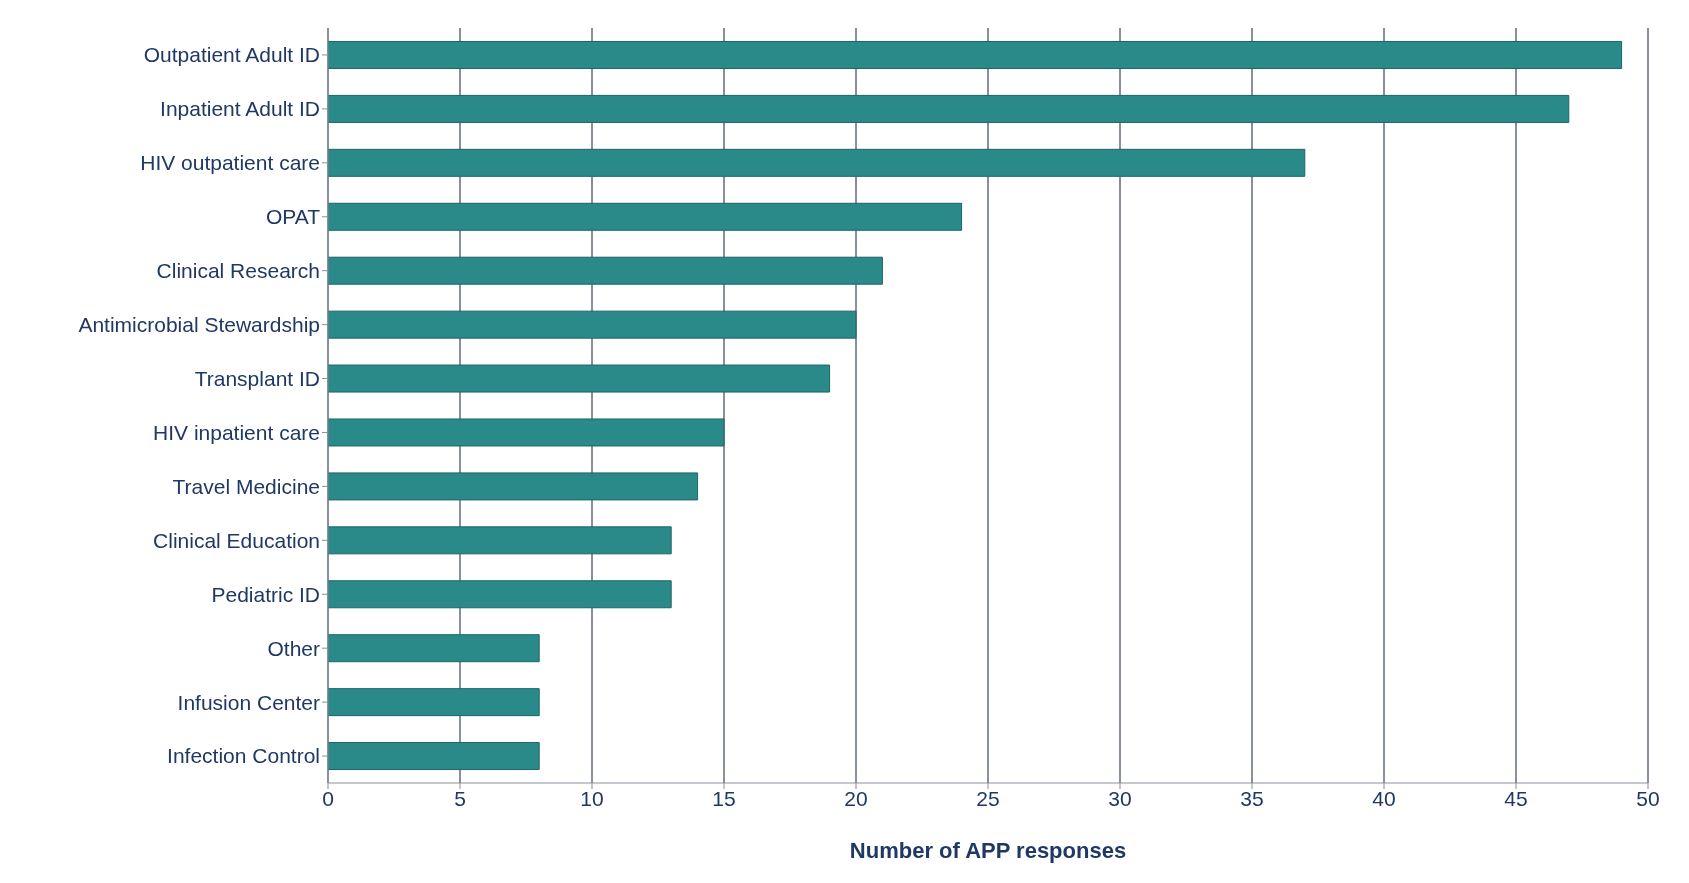 This screenshot has height=883, width=1689. What do you see at coordinates (1648, 798) in the screenshot?
I see `x-tick-label: 50` at bounding box center [1648, 798].